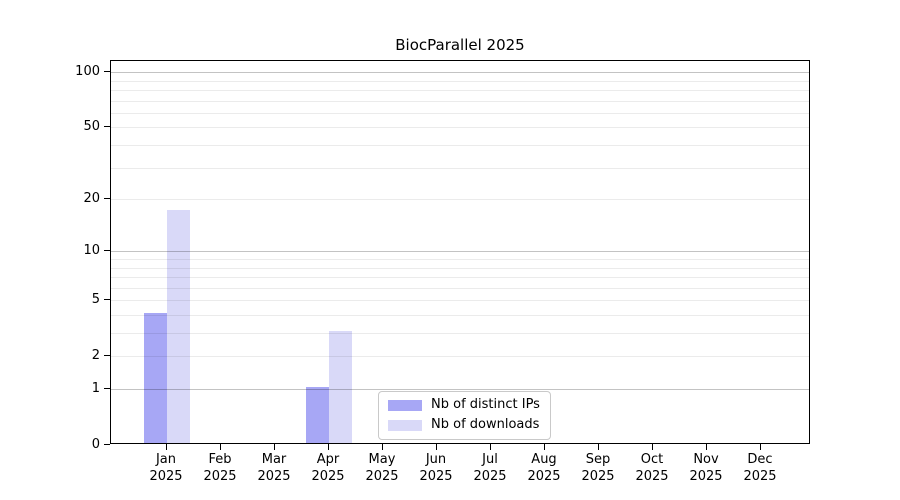 This screenshot has height=500, width=900. I want to click on x-tick-apr, so click(328, 447).